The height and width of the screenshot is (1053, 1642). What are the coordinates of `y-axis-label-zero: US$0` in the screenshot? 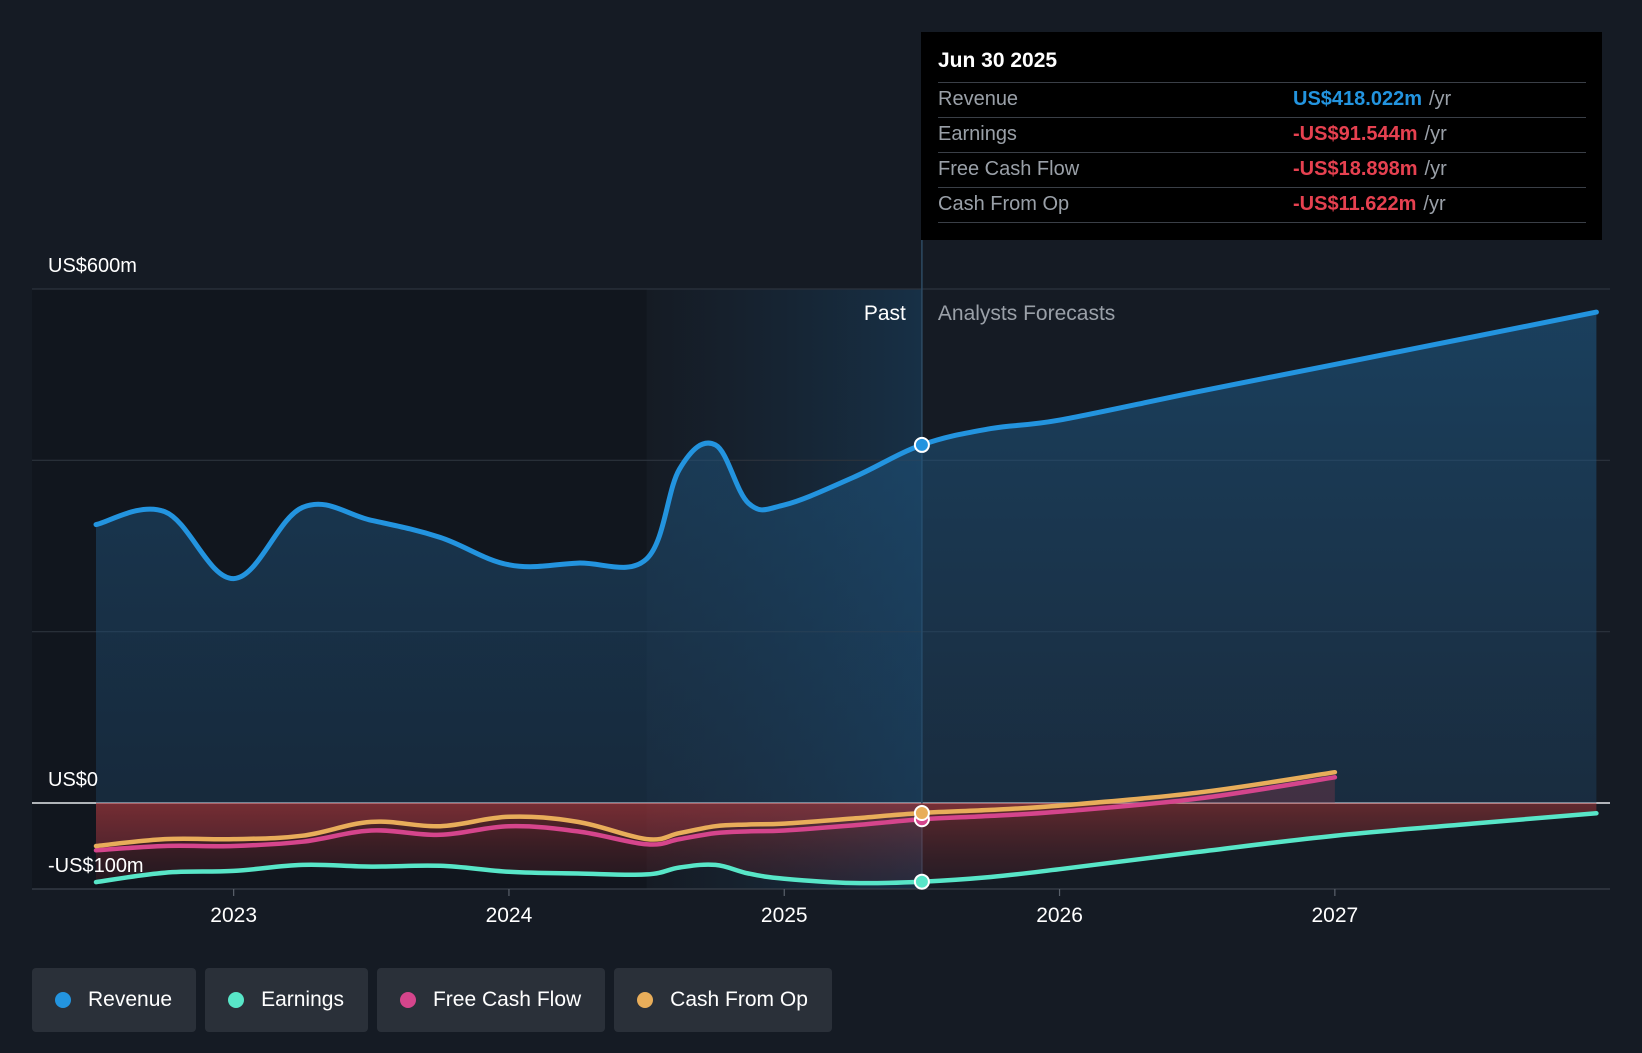 It's located at (73, 780).